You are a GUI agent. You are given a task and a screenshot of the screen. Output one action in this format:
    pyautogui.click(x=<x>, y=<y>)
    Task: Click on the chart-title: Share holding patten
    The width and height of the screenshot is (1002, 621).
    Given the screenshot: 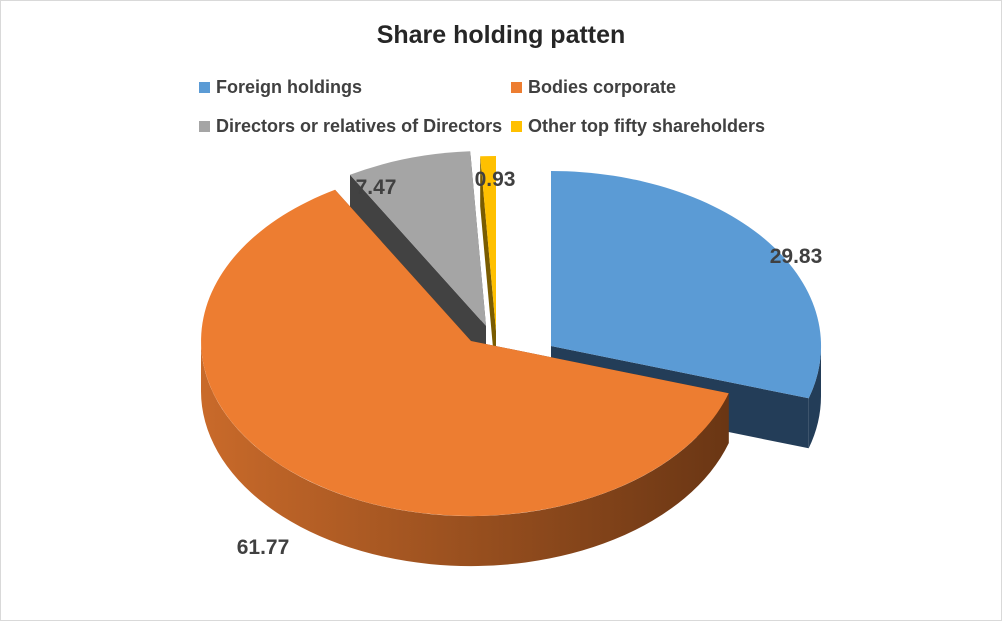 What is the action you would take?
    pyautogui.click(x=501, y=35)
    